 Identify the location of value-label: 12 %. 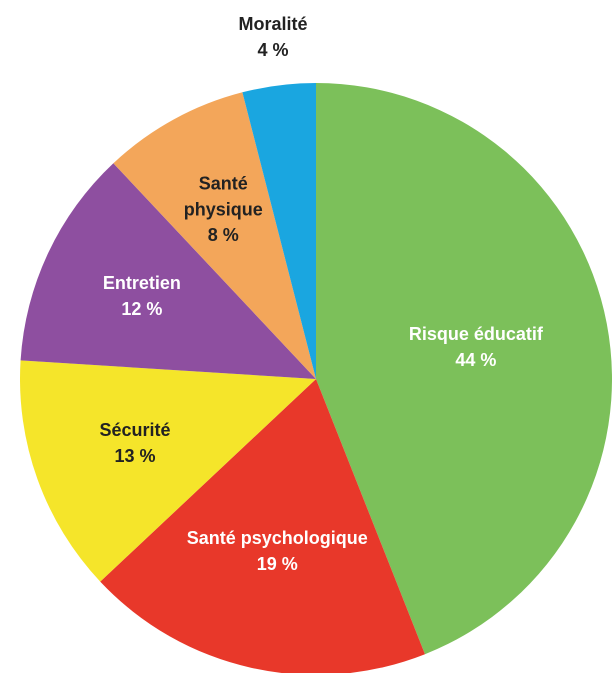
(141, 309).